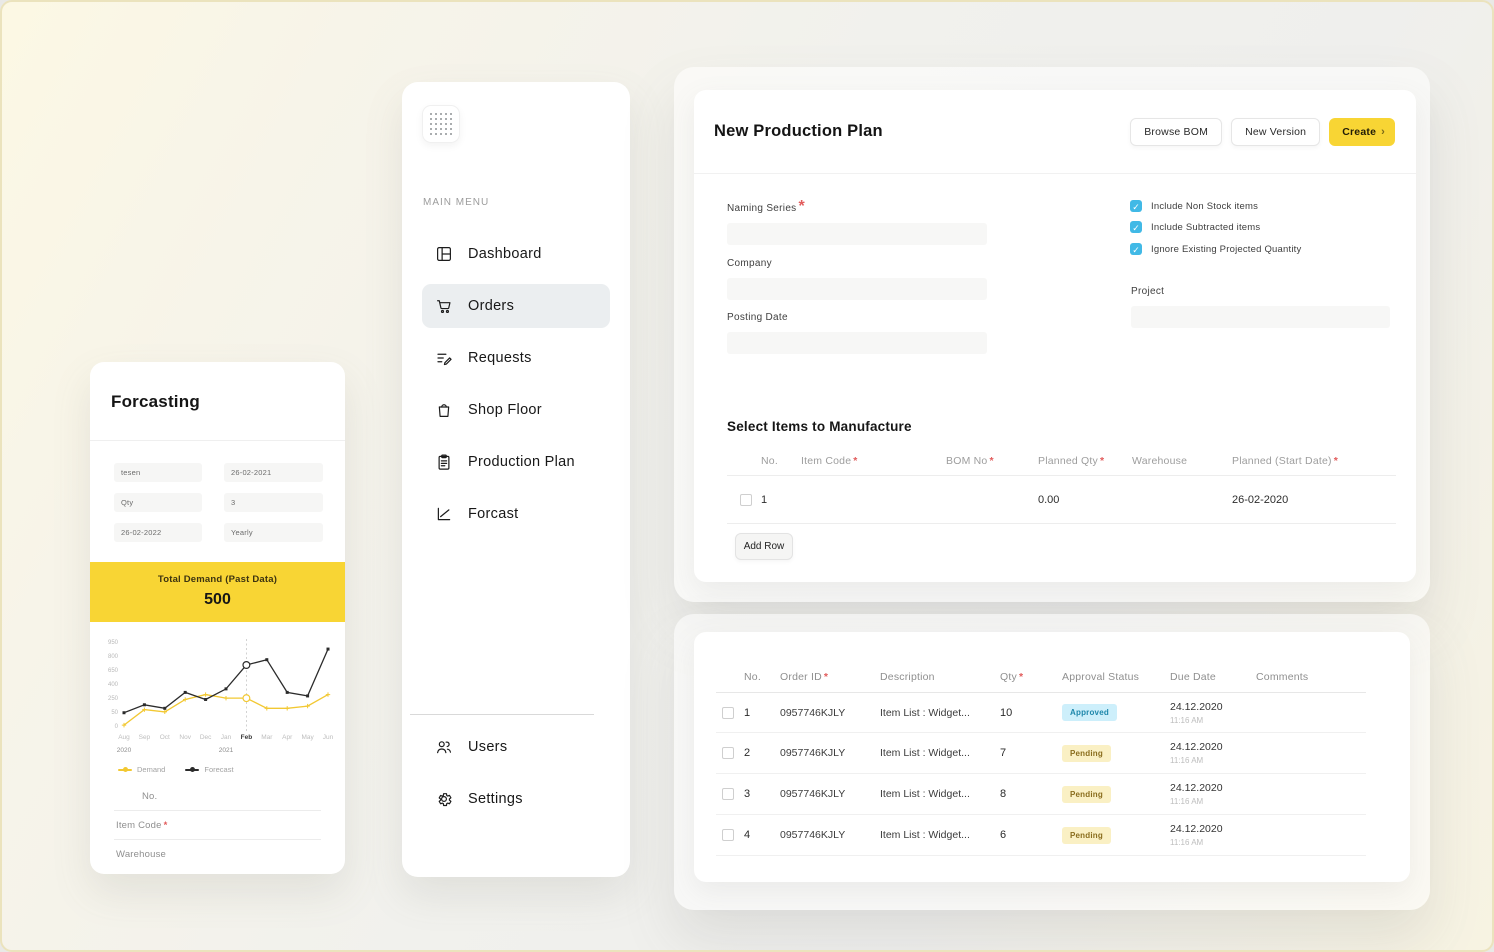  What do you see at coordinates (456, 202) in the screenshot?
I see `main-menu-label: MAIN MENU` at bounding box center [456, 202].